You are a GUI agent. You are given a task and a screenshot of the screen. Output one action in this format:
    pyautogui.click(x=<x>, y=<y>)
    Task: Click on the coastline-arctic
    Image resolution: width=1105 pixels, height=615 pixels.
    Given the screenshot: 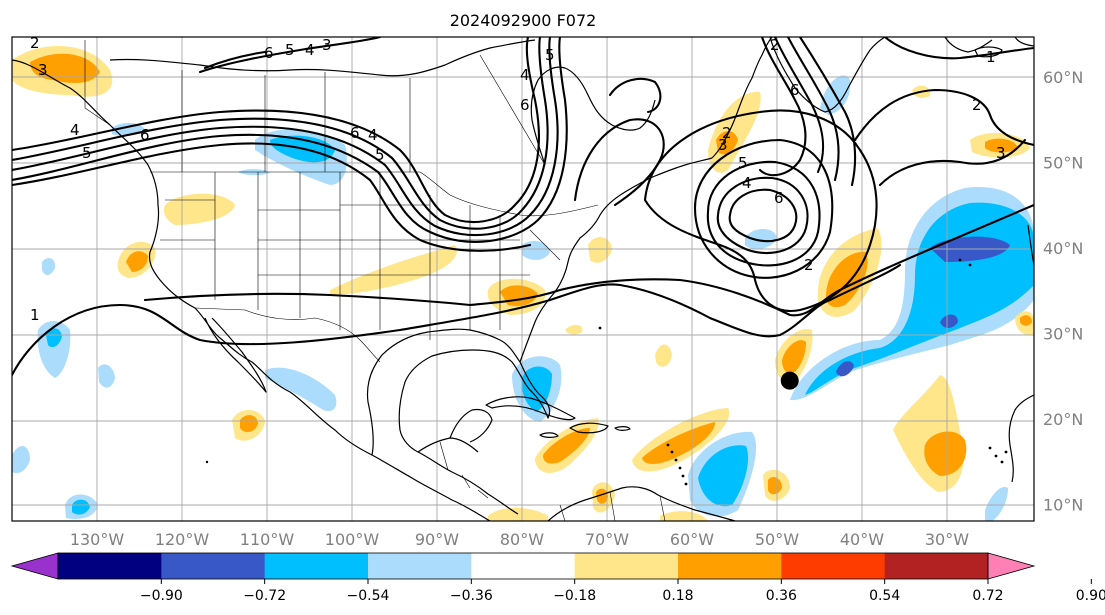 What is the action you would take?
    pyautogui.click(x=322, y=58)
    